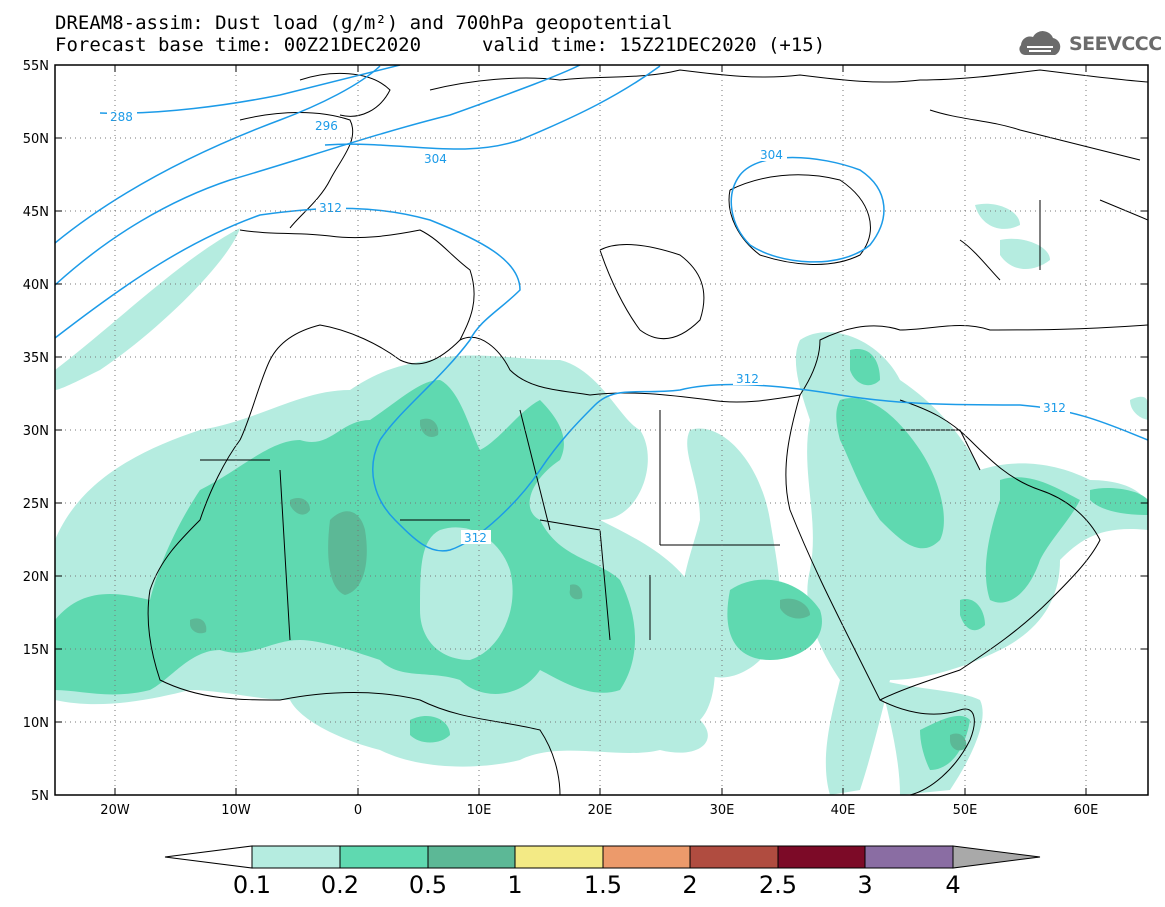 The height and width of the screenshot is (907, 1165). Describe the element at coordinates (654, 45) in the screenshot. I see `valid-time: valid time: 15Z21DEC2020 (+15)` at that location.